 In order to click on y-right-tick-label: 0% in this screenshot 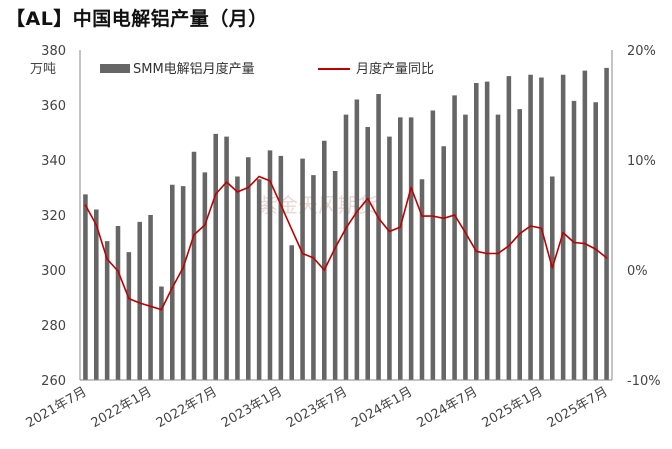, I will do `click(637, 271)`.